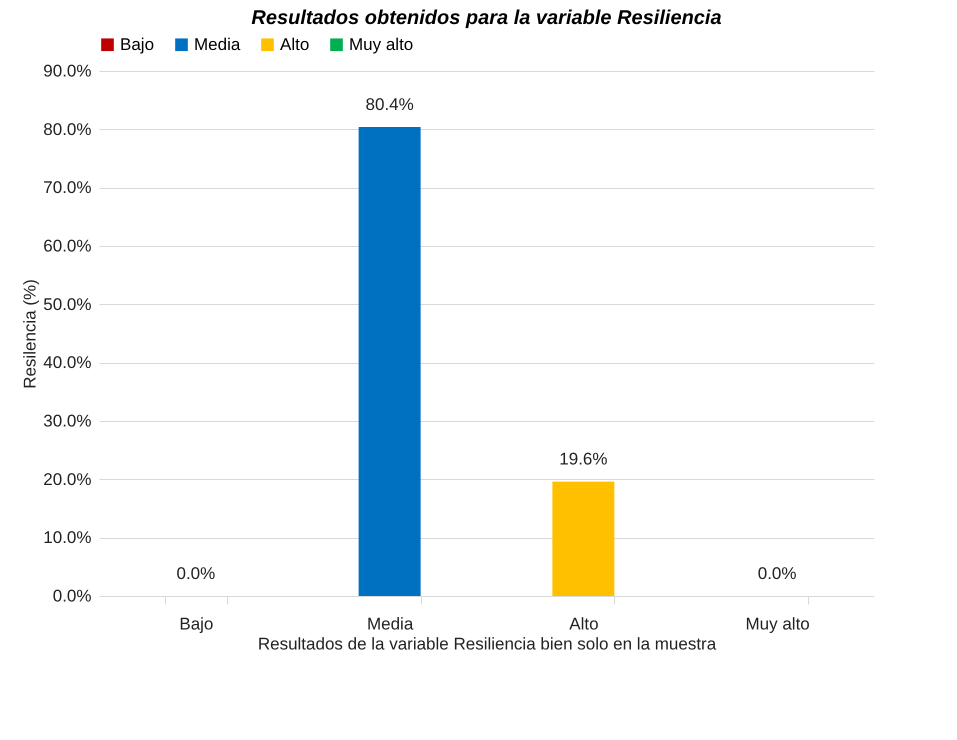 The width and height of the screenshot is (957, 740). What do you see at coordinates (487, 644) in the screenshot?
I see `x-axis-title: Resultados de la variable Resiliencia bien solo en la muestra` at bounding box center [487, 644].